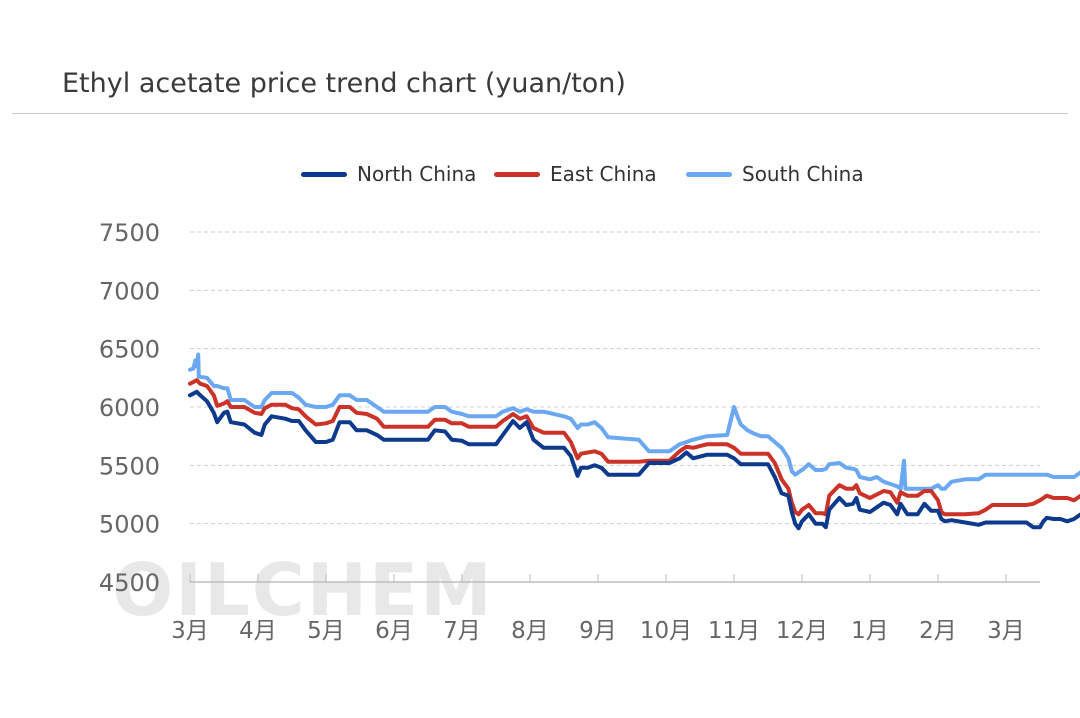  What do you see at coordinates (803, 174) in the screenshot?
I see `legend-label-south-china: South China` at bounding box center [803, 174].